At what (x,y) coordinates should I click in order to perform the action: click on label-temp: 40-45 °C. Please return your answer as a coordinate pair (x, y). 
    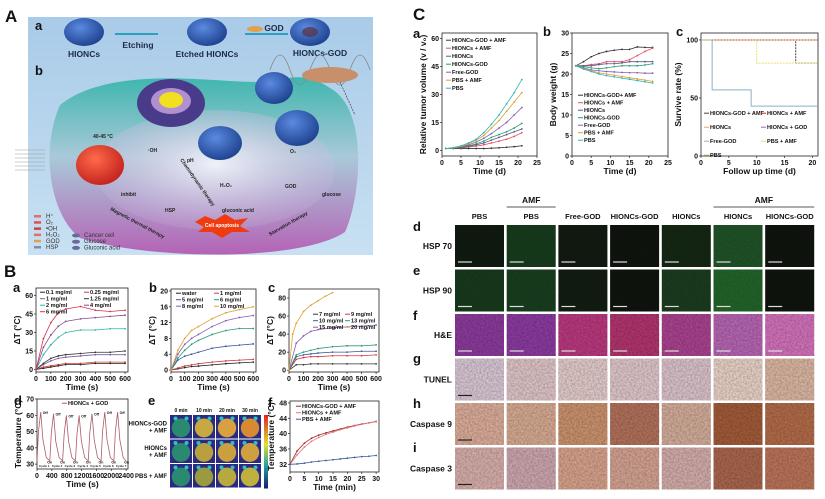
    Looking at the image, I should click on (103, 137).